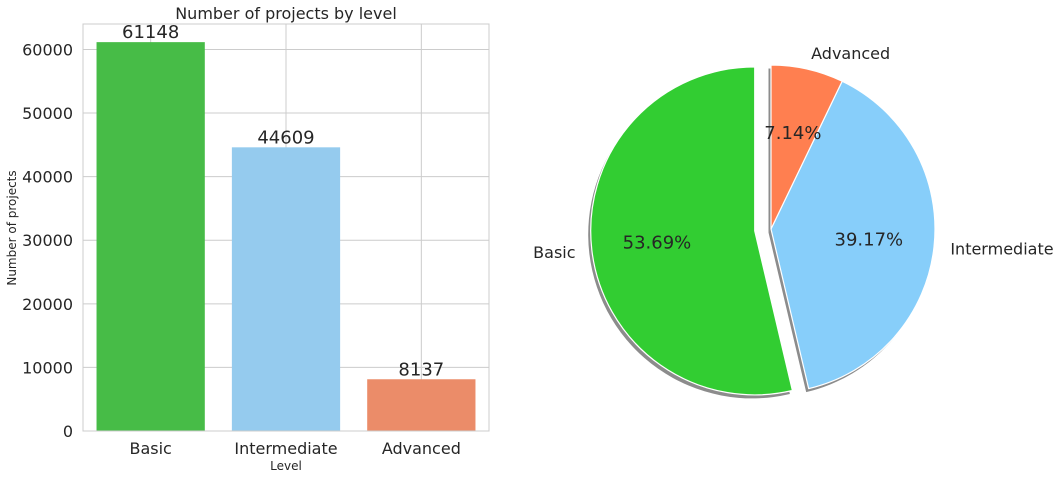 This screenshot has height=480, width=1058. Describe the element at coordinates (150, 32) in the screenshot. I see `bar-value-label: 61148` at that location.